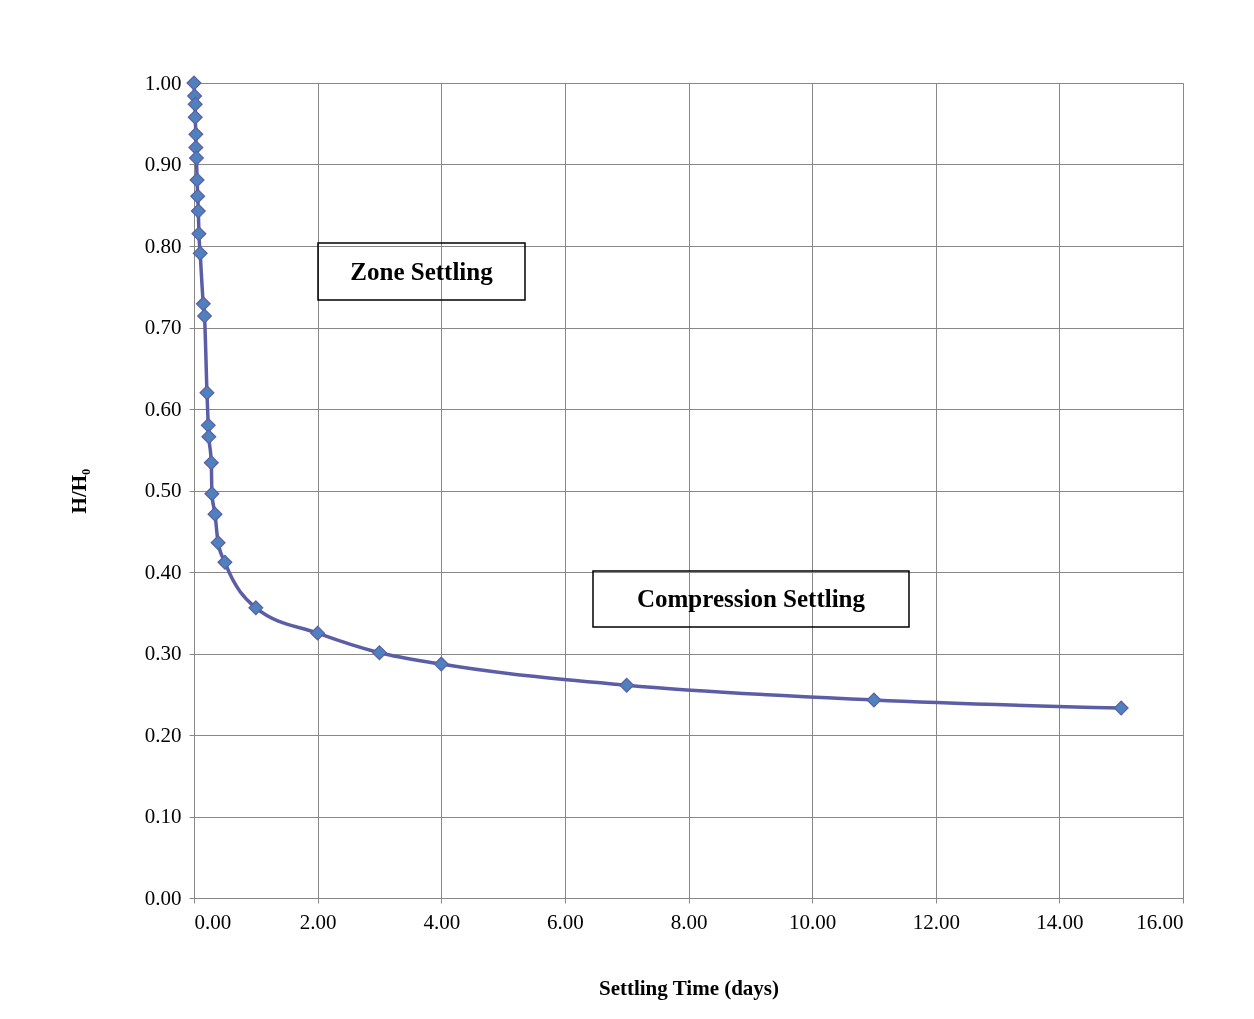  What do you see at coordinates (163, 82) in the screenshot?
I see `y-tick-label: 1.00` at bounding box center [163, 82].